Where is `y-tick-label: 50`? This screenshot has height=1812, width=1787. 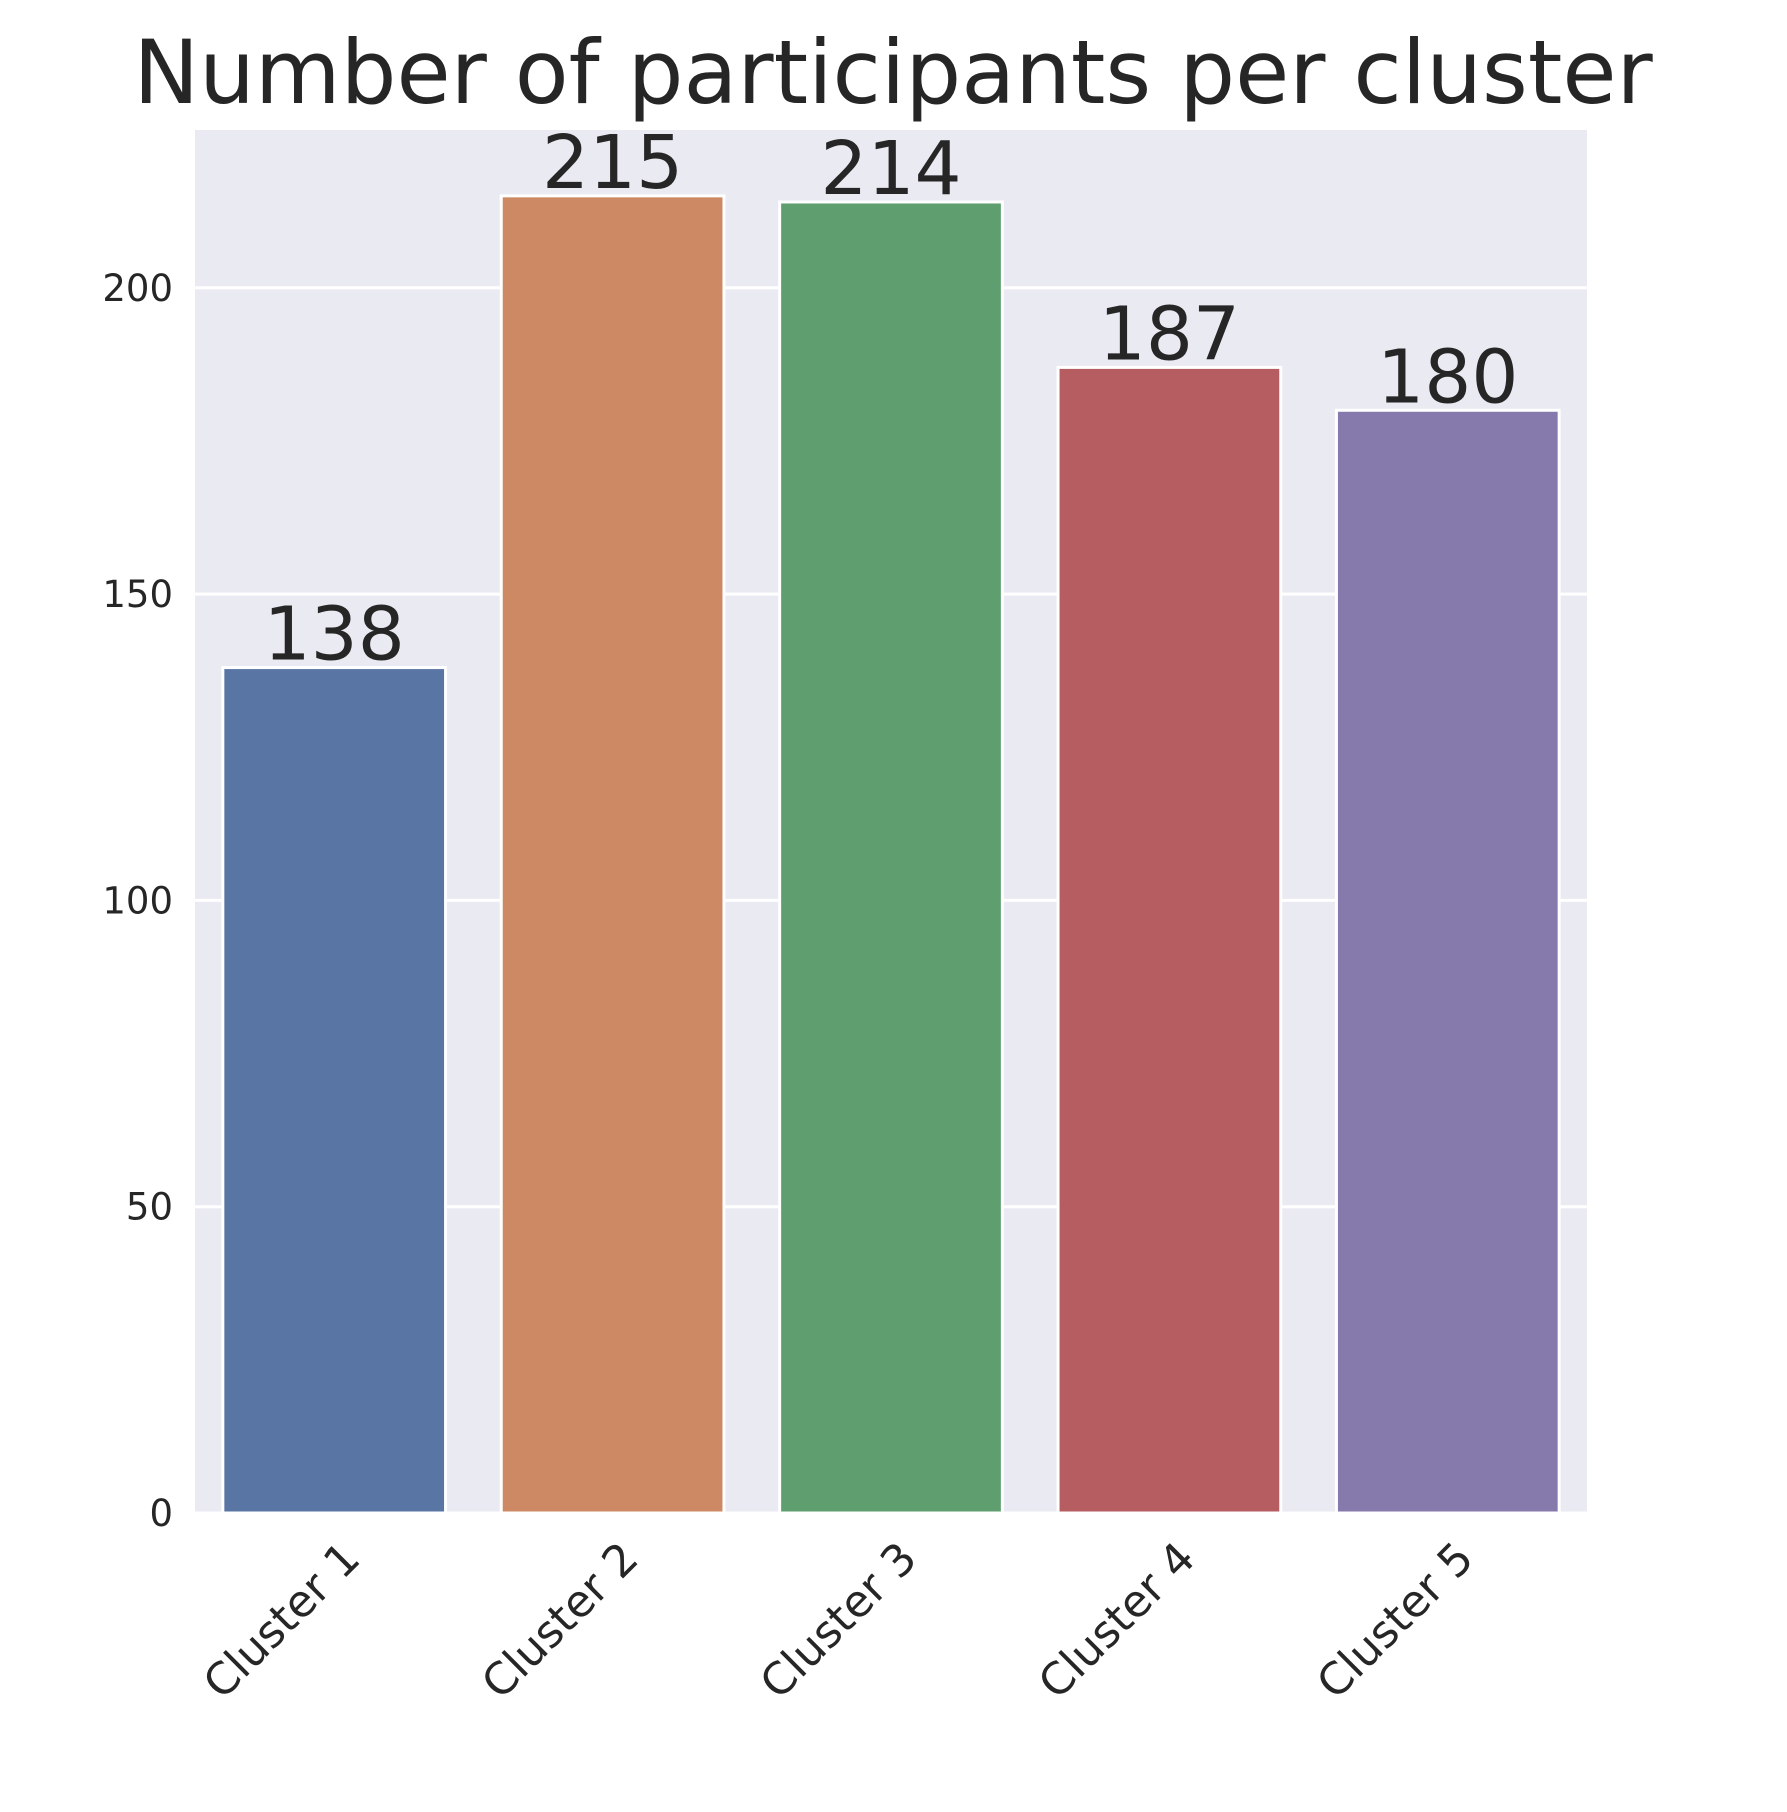 y-tick-label: 50 is located at coordinates (149, 1207).